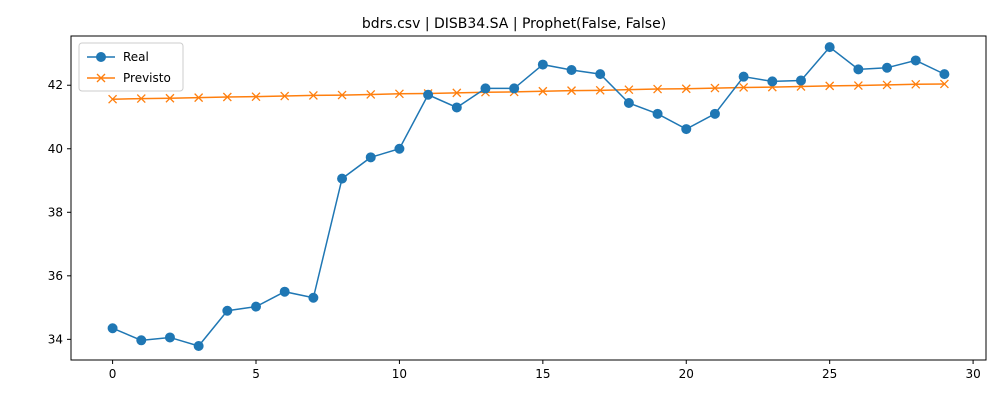 The width and height of the screenshot is (1000, 400). Describe the element at coordinates (829, 374) in the screenshot. I see `x-tick-label: 25` at that location.